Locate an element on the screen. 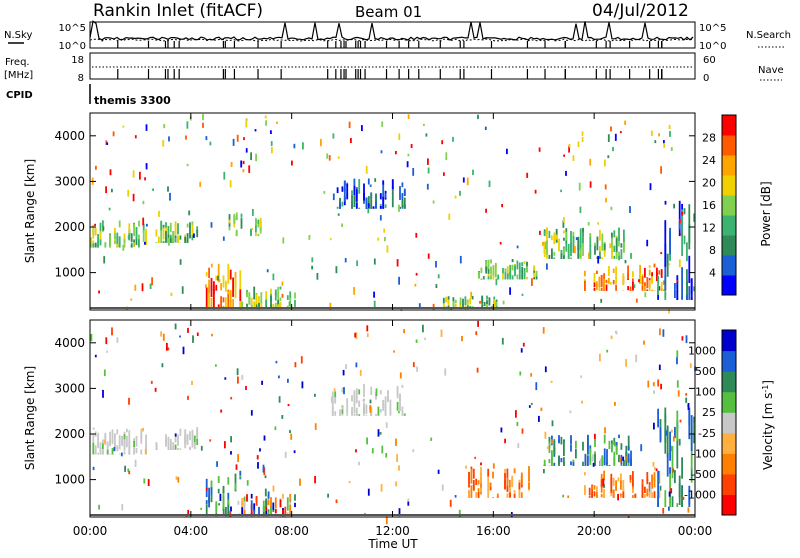  freq-label-line1: Freq. is located at coordinates (17, 62).